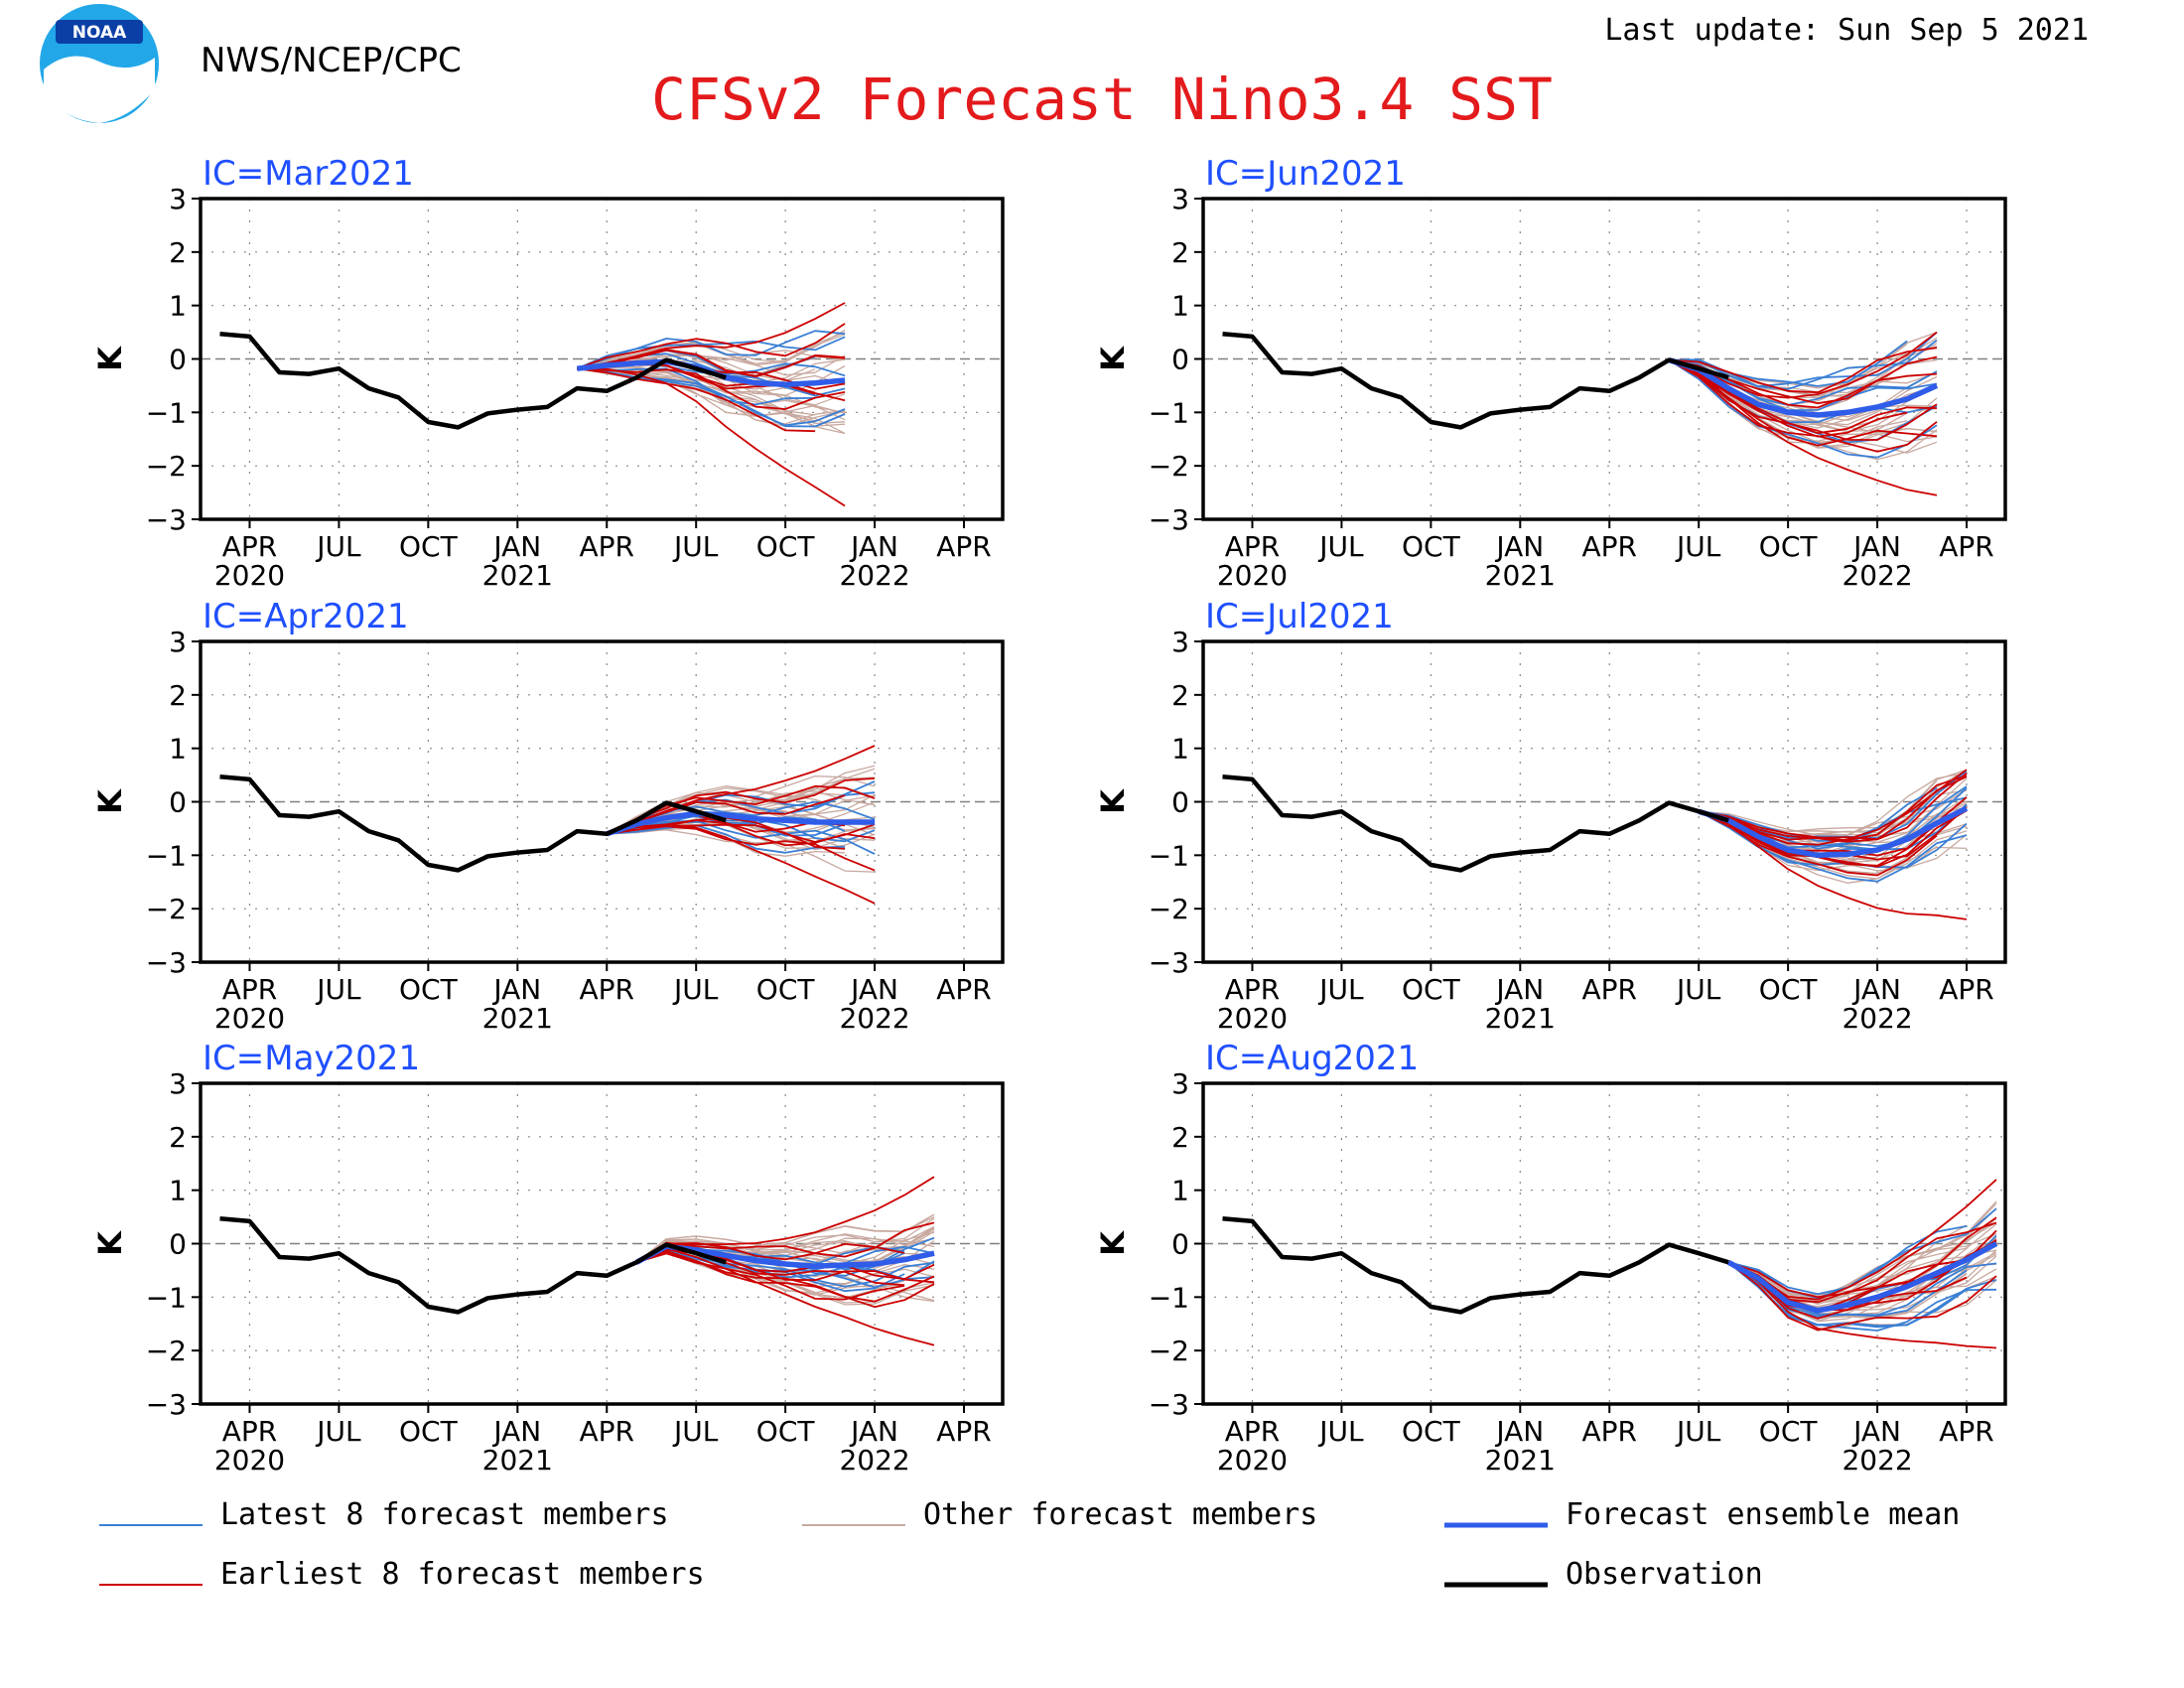  Describe the element at coordinates (99, 33) in the screenshot. I see `noaa-logo-text: NOAA` at that location.